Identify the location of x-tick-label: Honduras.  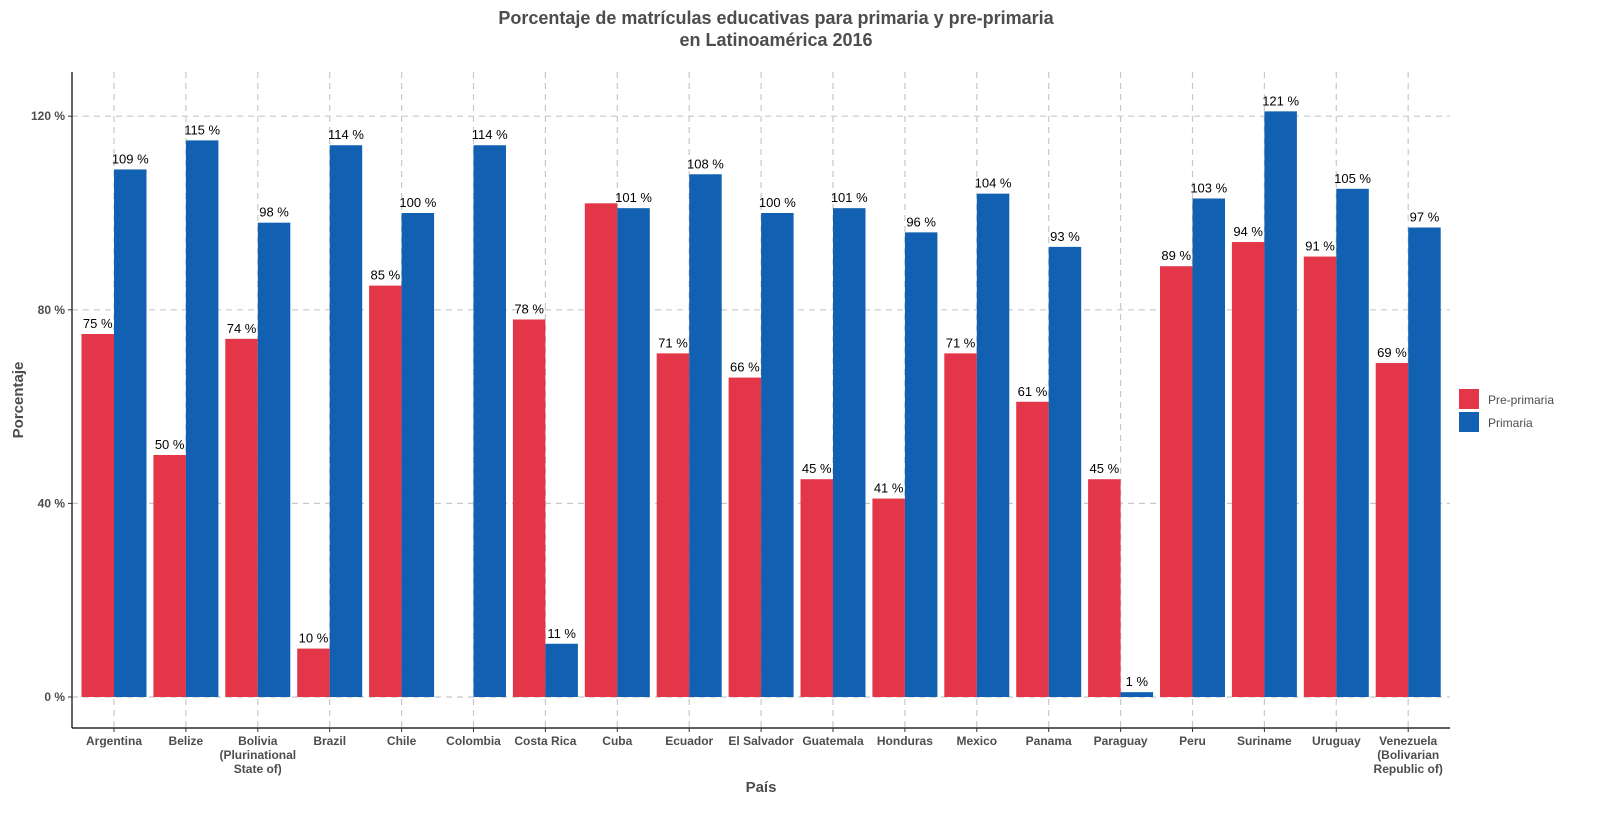
(905, 741).